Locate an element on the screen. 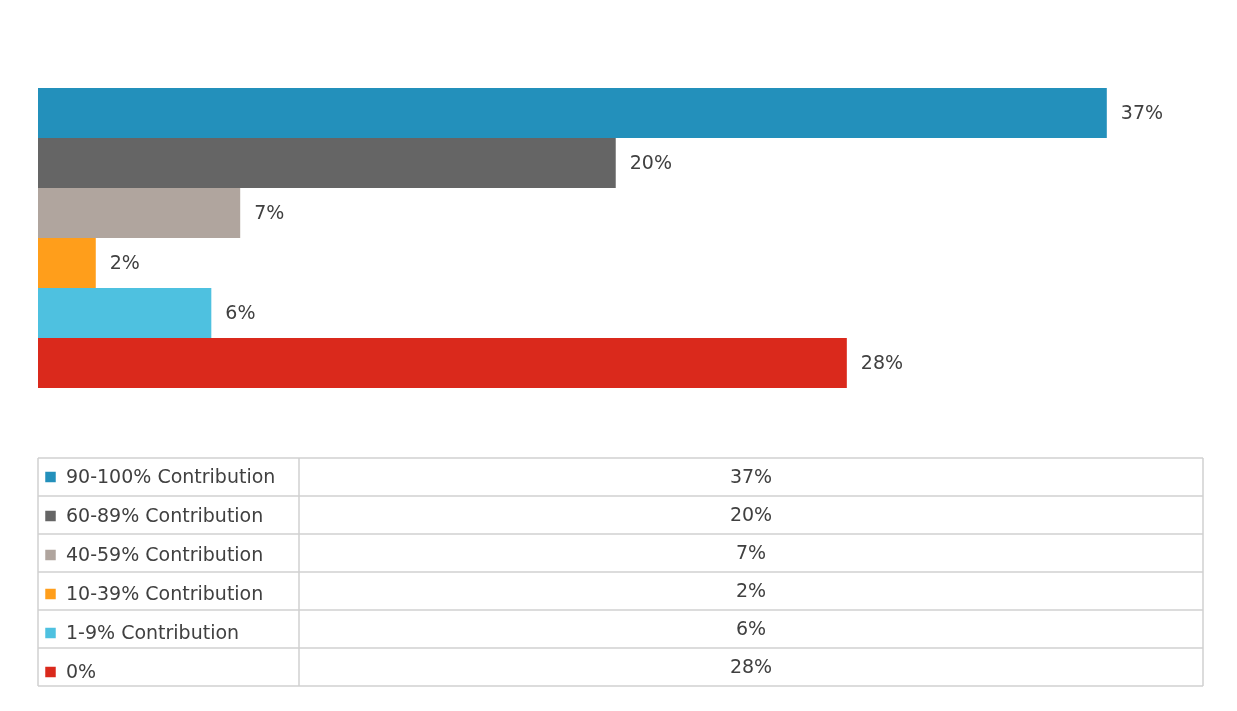  legend-label: 10-39% Contribution is located at coordinates (165, 593).